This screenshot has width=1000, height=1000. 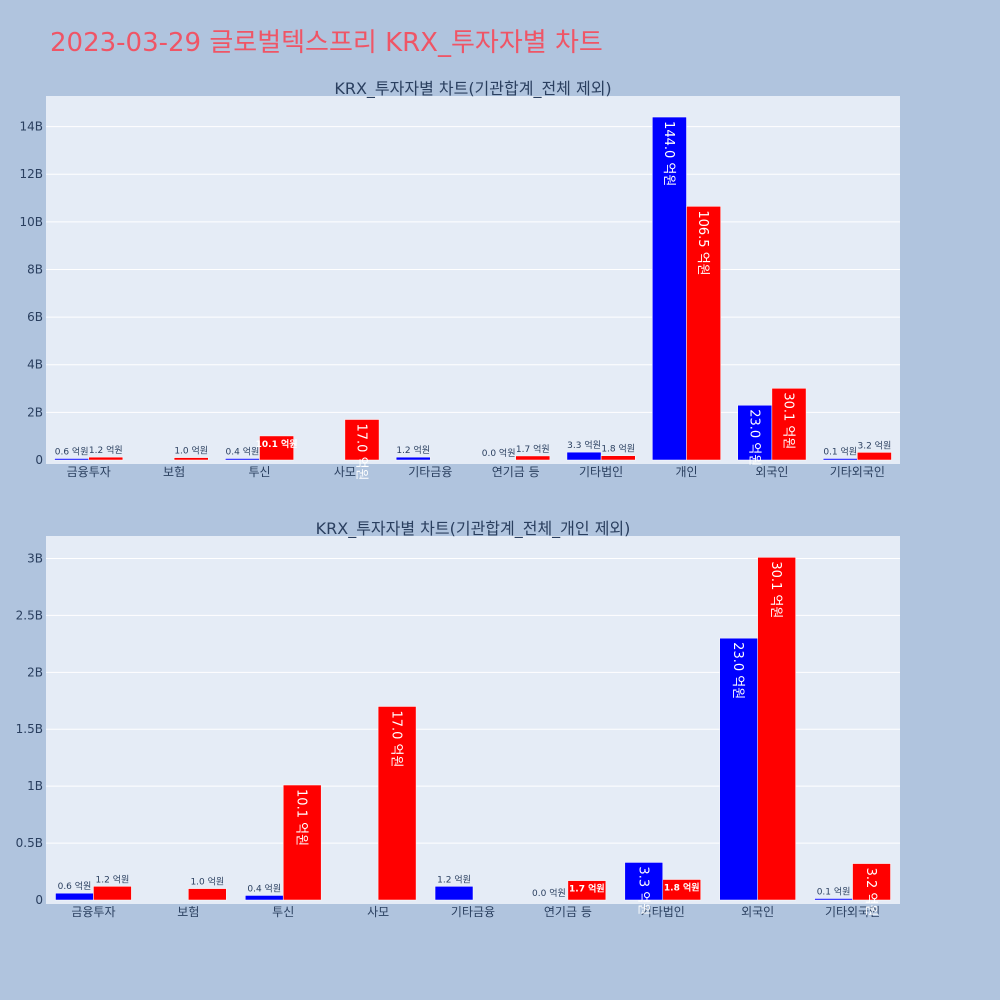 What do you see at coordinates (35, 786) in the screenshot?
I see `y-tick-label: 1B` at bounding box center [35, 786].